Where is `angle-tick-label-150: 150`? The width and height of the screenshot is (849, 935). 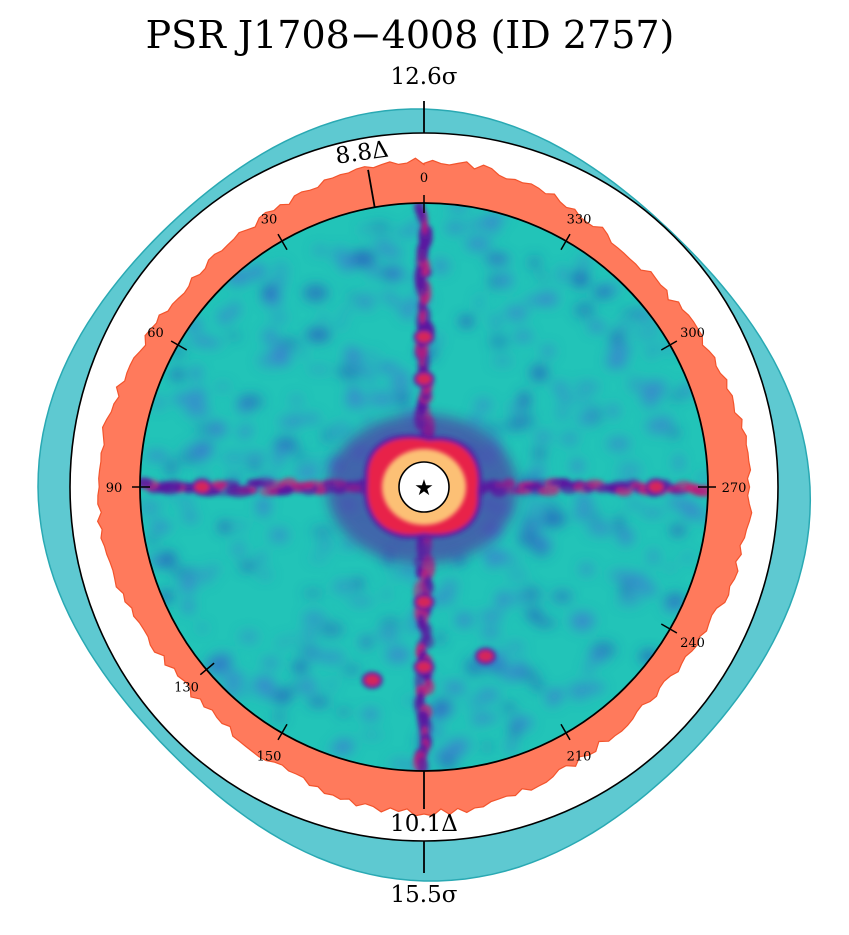 angle-tick-label-150: 150 is located at coordinates (269, 757).